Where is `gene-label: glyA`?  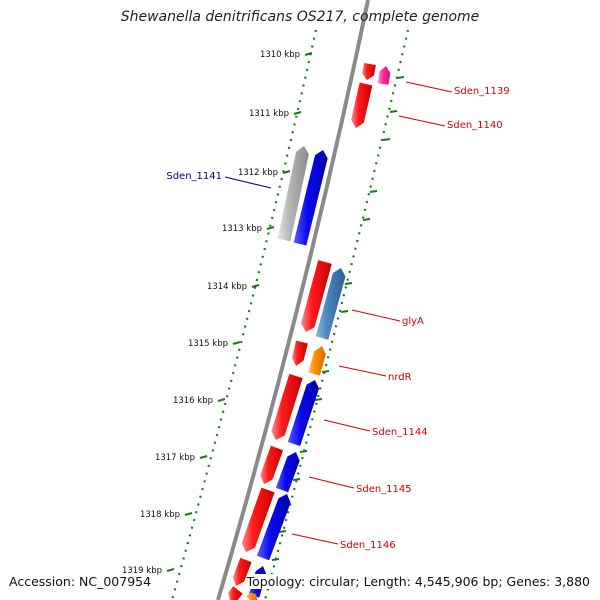
gene-label: glyA is located at coordinates (413, 321).